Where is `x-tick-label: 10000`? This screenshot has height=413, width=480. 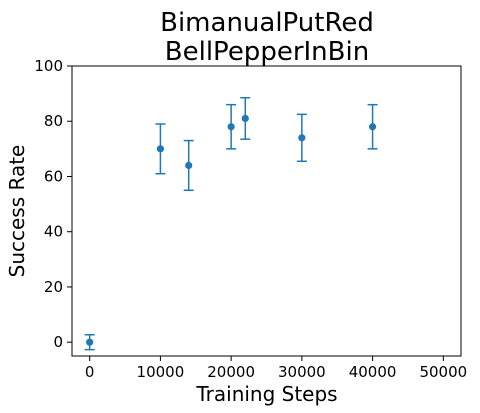 x-tick-label: 10000 is located at coordinates (161, 372).